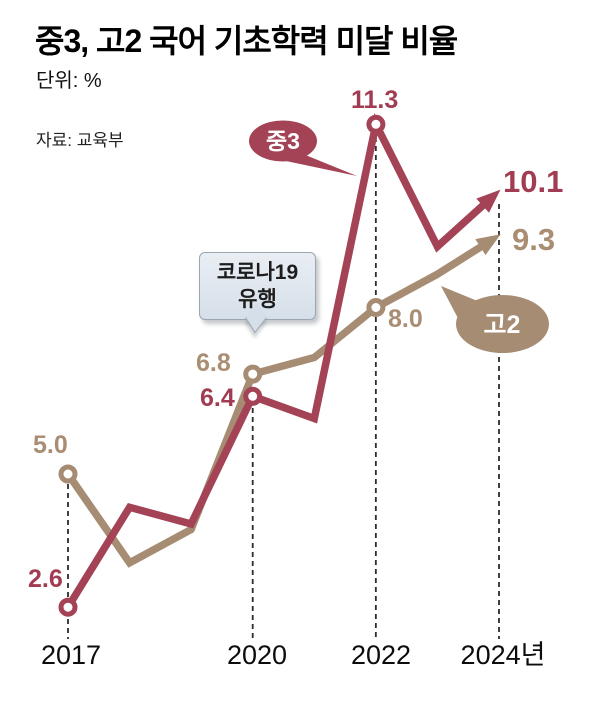  Describe the element at coordinates (376, 124) in the screenshot. I see `marker-중3-2022` at that location.